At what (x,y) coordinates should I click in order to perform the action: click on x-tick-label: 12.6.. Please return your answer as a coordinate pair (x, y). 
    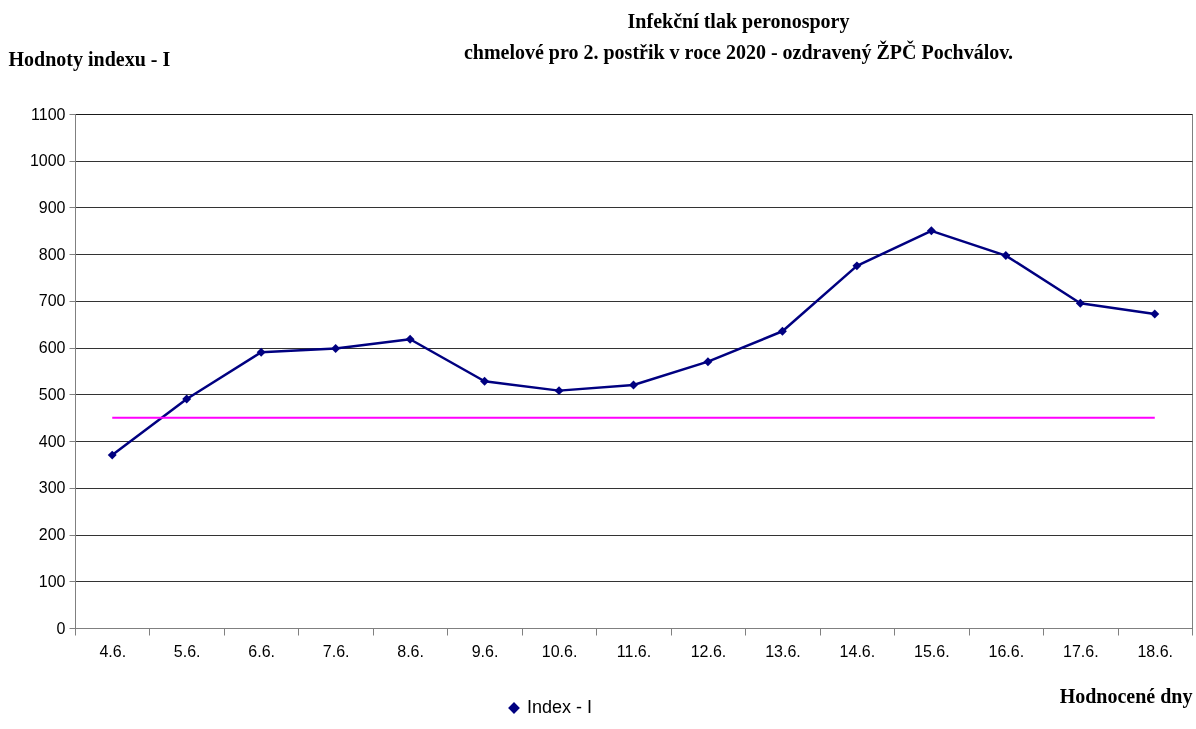
    Looking at the image, I should click on (708, 651).